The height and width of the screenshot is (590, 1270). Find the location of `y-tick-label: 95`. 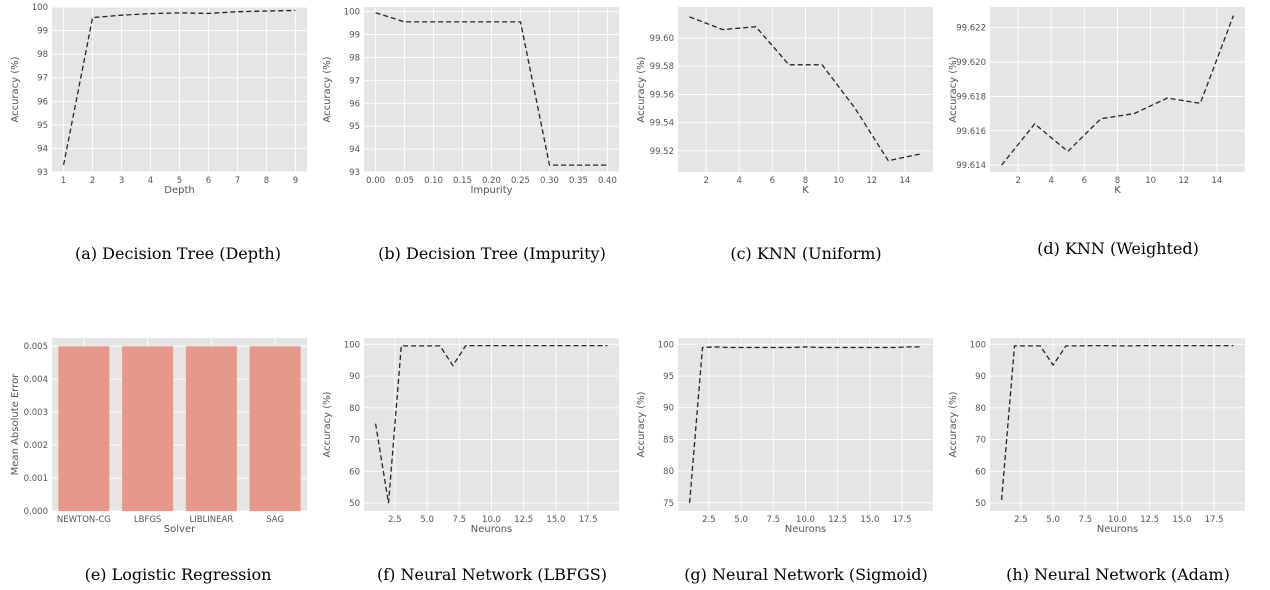

y-tick-label: 95 is located at coordinates (668, 377).